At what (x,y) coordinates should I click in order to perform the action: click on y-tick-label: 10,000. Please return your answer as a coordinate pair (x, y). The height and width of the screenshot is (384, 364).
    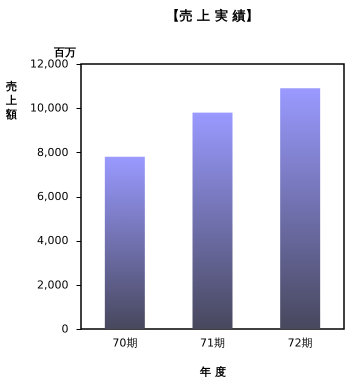
    Looking at the image, I should click on (49, 108).